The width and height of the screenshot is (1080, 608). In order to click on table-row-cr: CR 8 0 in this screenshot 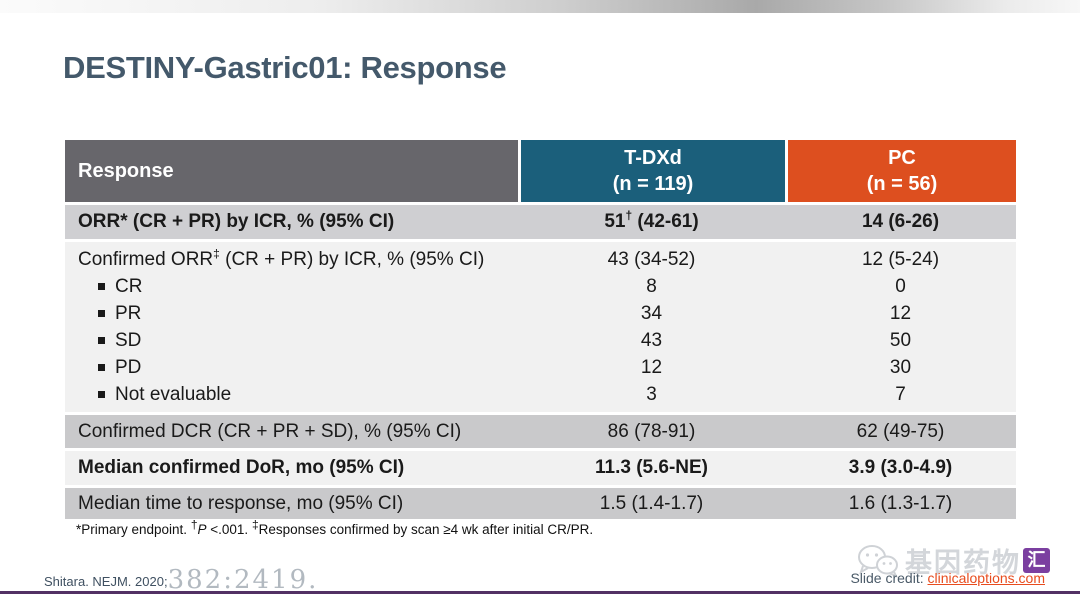, I will do `click(540, 286)`.